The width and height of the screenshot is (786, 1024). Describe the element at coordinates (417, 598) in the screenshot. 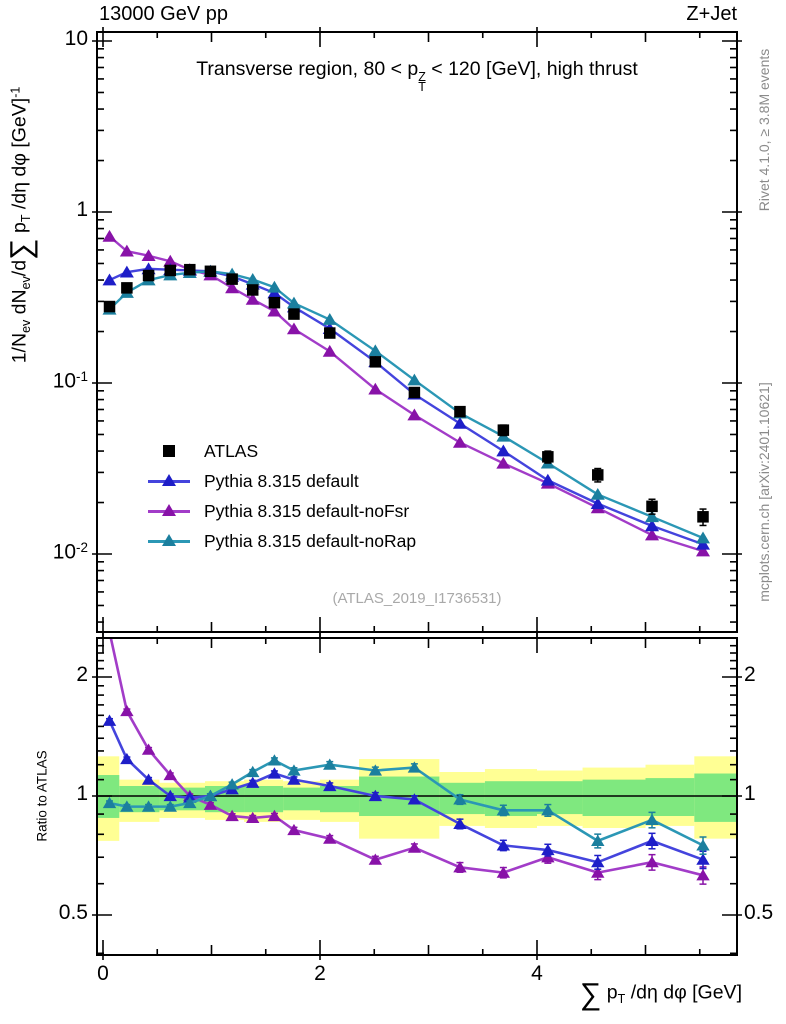

I see `analysis-id-watermark: (ATLAS_2019_I1736531)` at that location.